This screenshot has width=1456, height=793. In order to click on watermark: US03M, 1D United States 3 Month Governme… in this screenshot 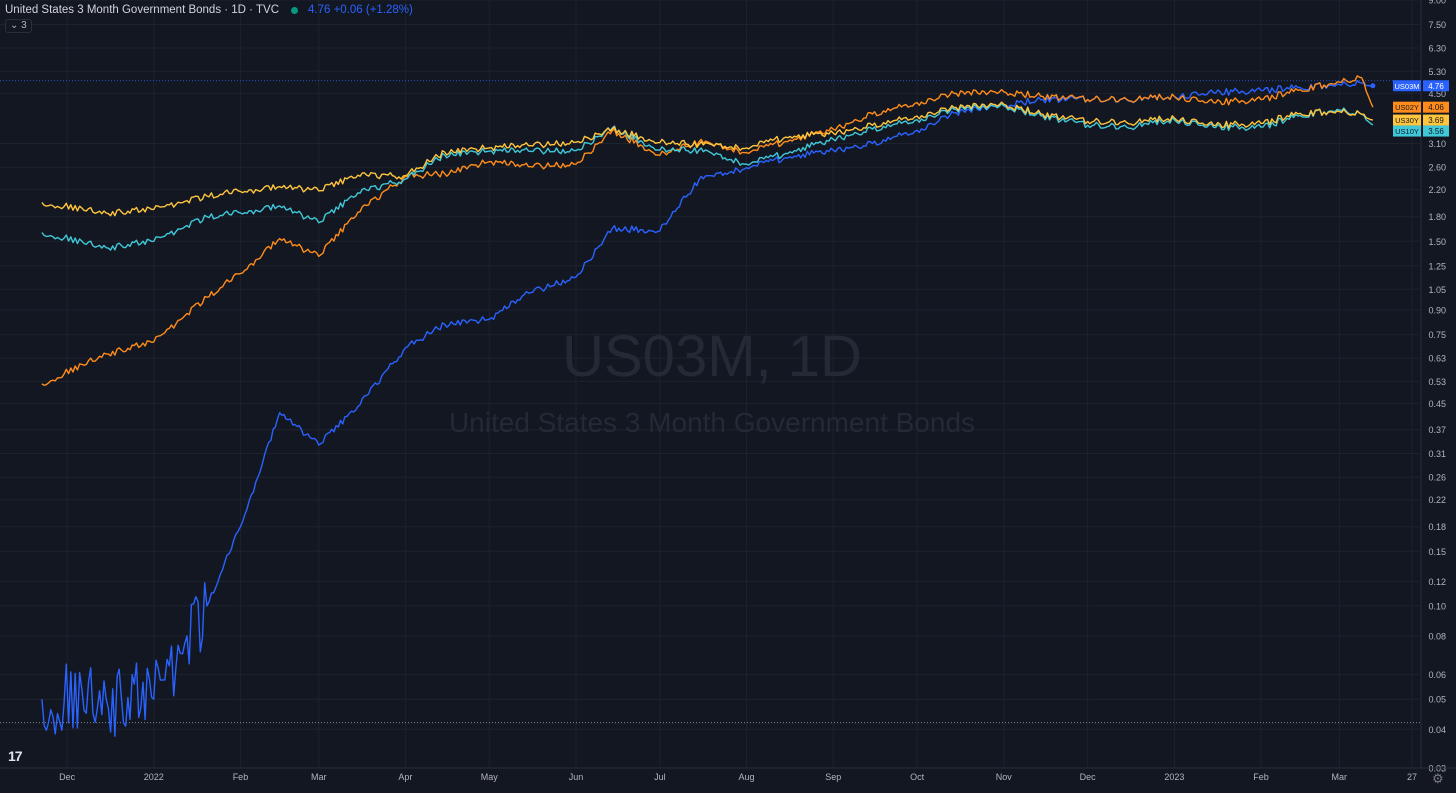, I will do `click(712, 381)`.